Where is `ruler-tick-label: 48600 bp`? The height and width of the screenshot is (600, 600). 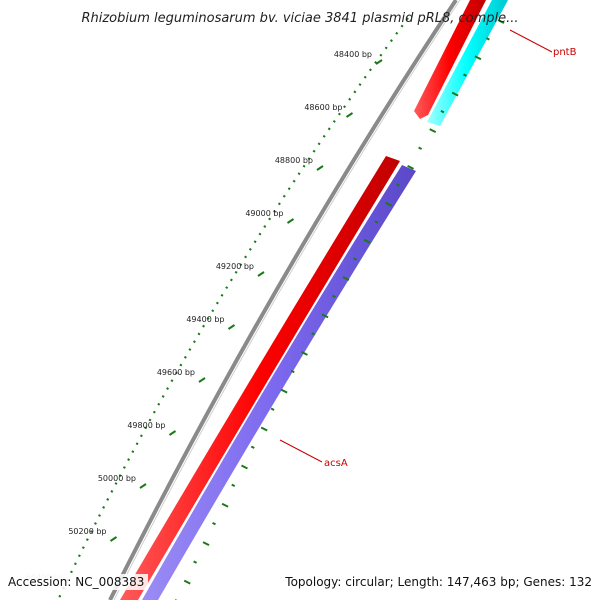 ruler-tick-label: 48600 bp is located at coordinates (323, 107).